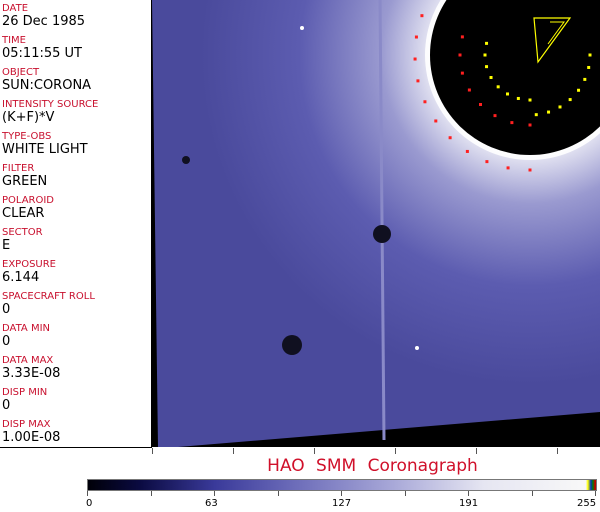 This screenshot has height=512, width=600. I want to click on field-disp-max: DISP MAX 1.00E-08, so click(31, 432).